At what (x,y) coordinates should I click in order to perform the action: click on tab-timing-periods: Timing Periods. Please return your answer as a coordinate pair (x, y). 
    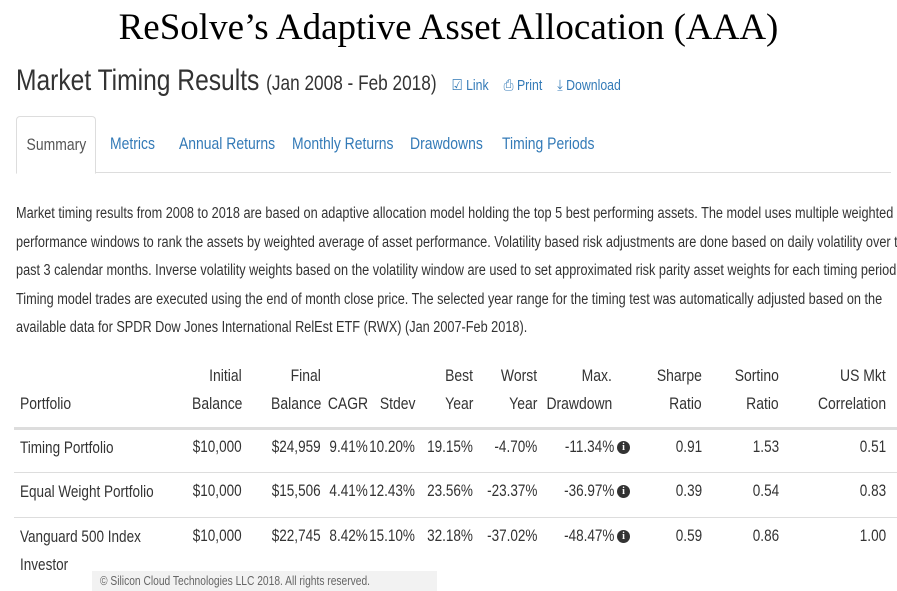
    Looking at the image, I should click on (548, 143).